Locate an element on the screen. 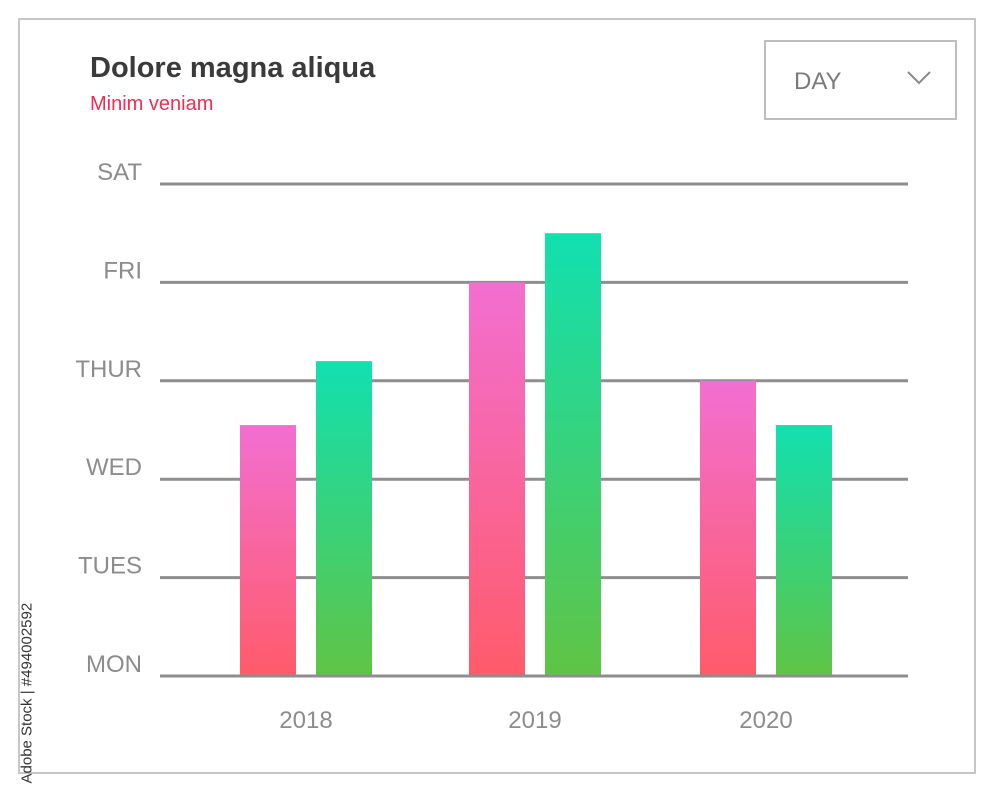 The width and height of the screenshot is (1000, 795). y-tick-label: THUR is located at coordinates (108, 369).